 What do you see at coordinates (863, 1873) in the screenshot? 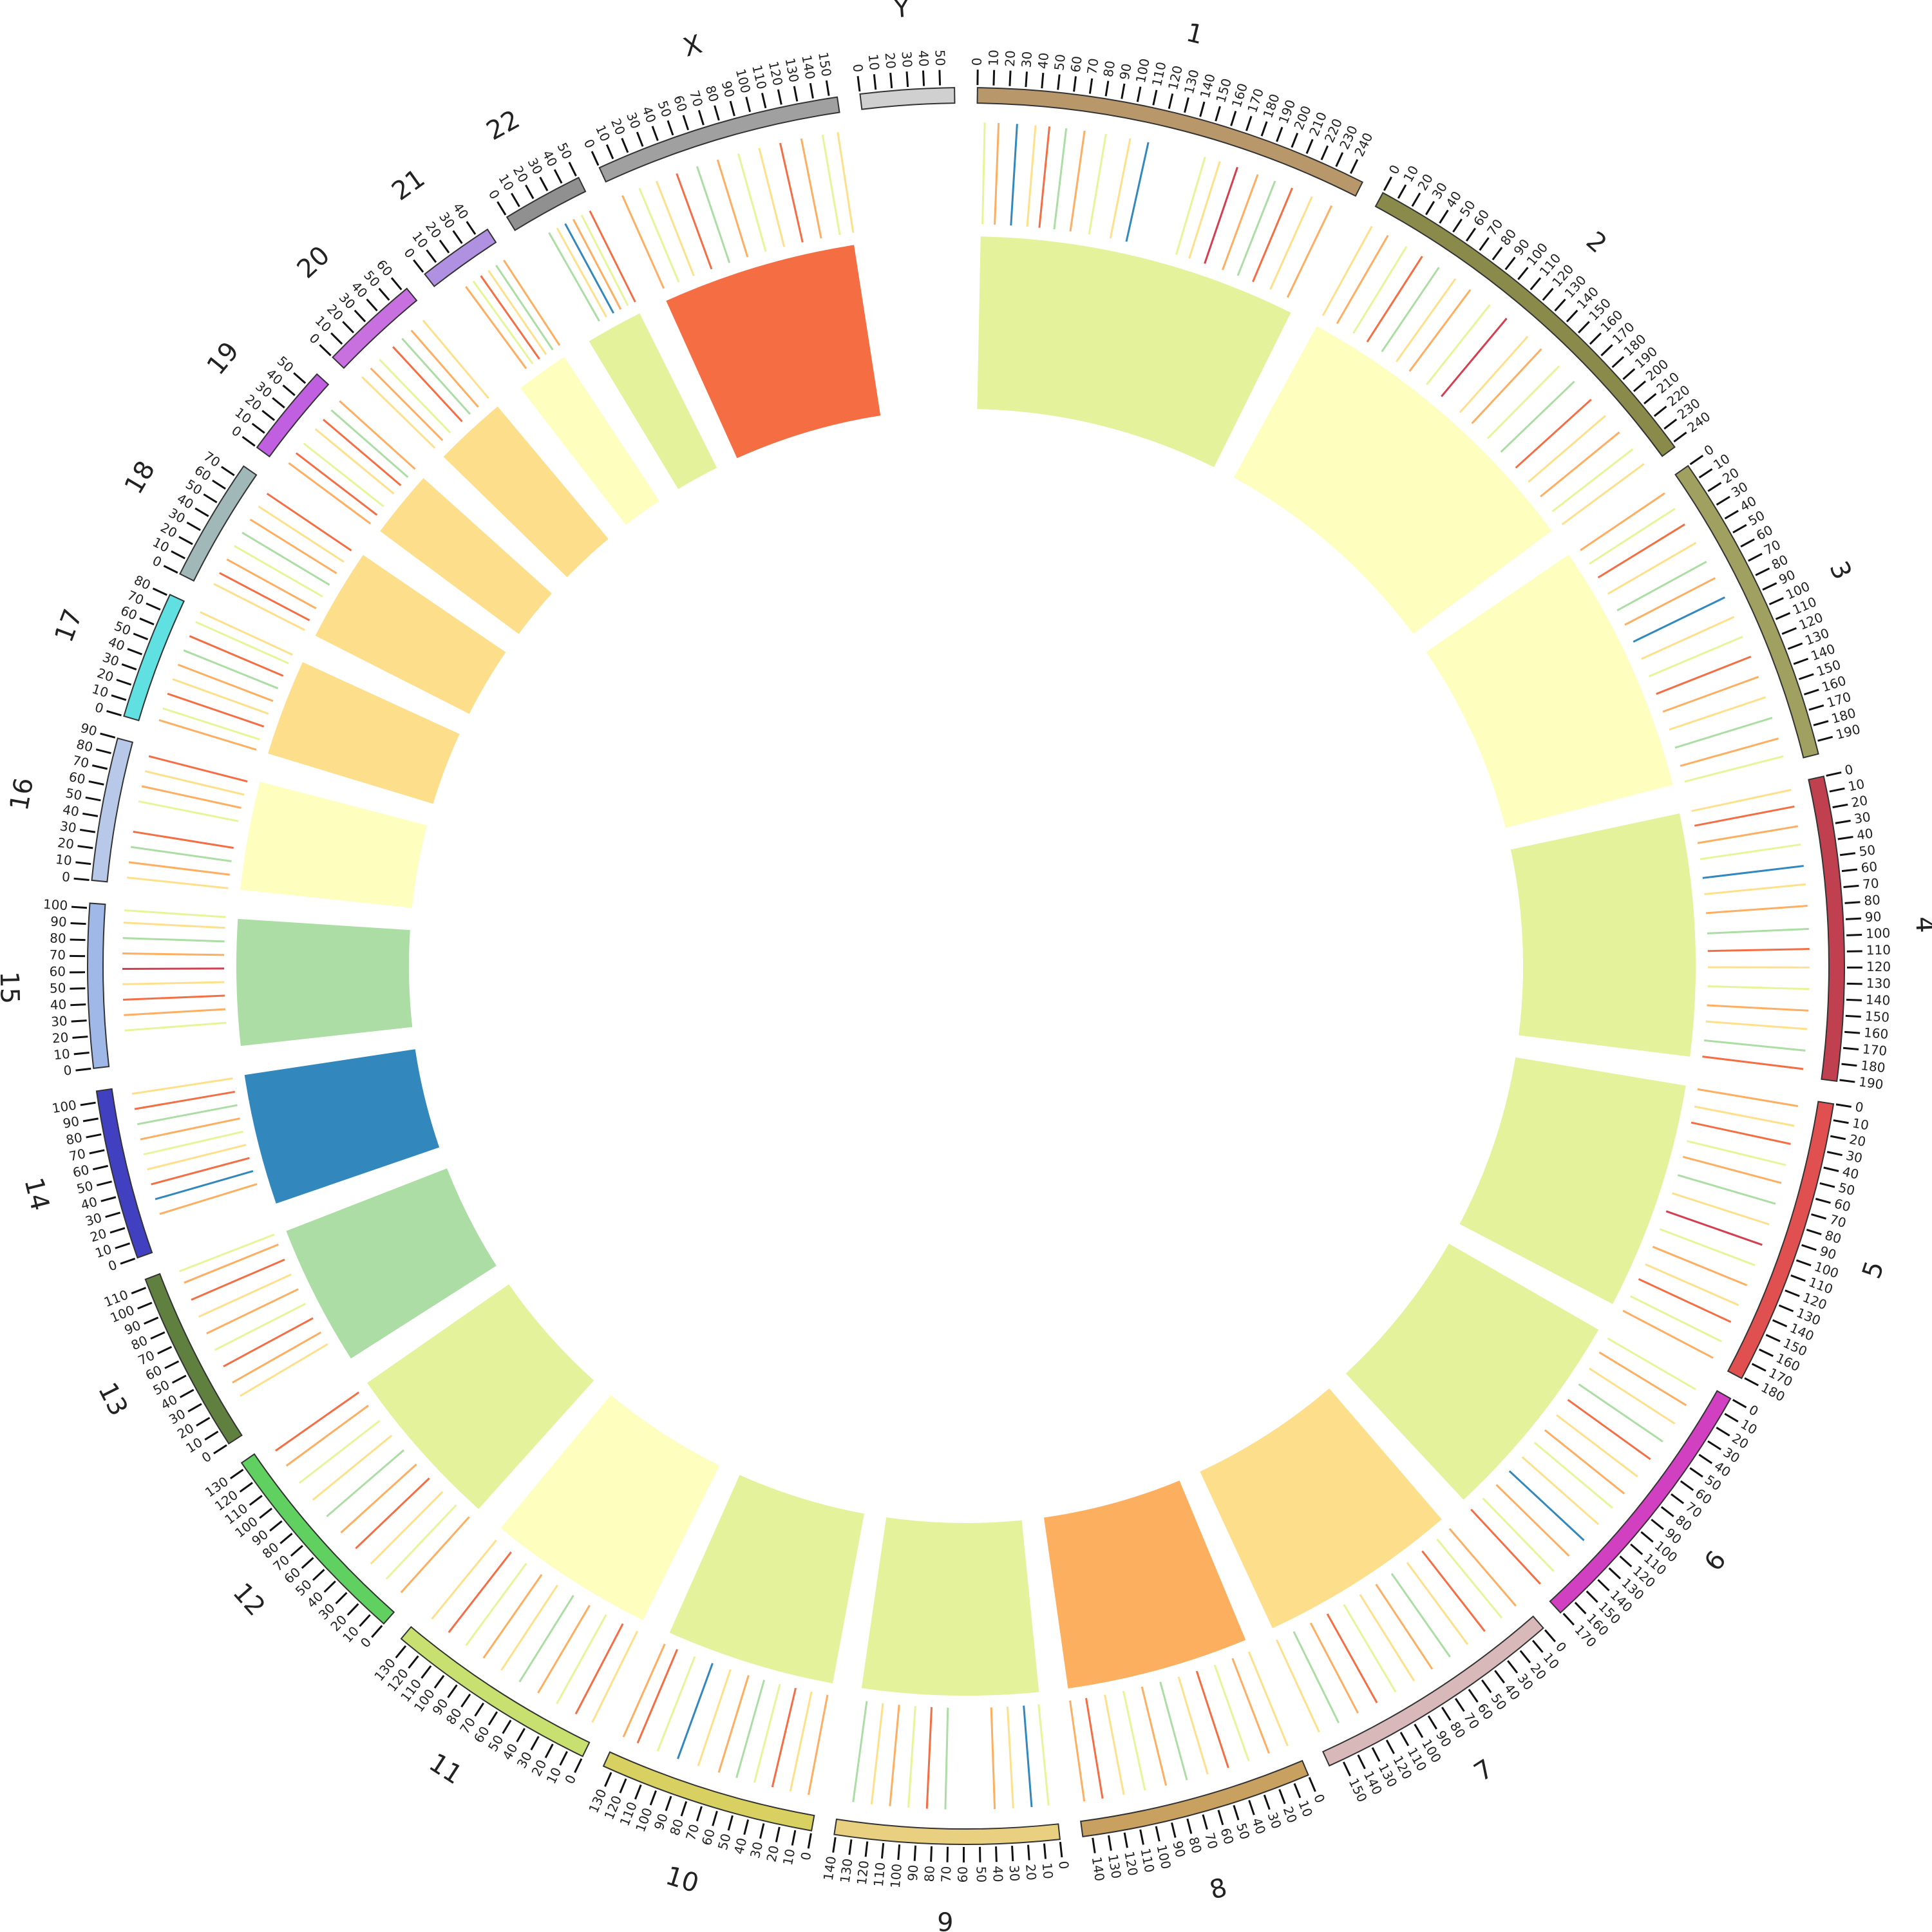
I see `tick-label: 120` at bounding box center [863, 1873].